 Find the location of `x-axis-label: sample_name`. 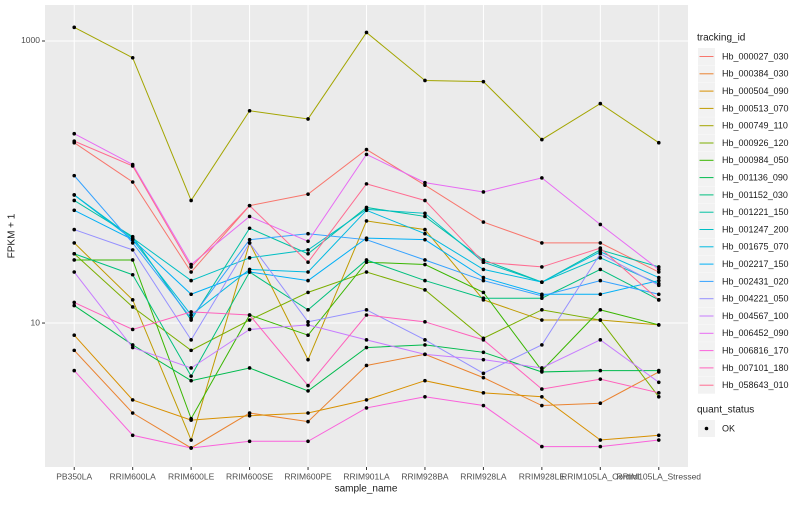

x-axis-label: sample_name is located at coordinates (366, 489).